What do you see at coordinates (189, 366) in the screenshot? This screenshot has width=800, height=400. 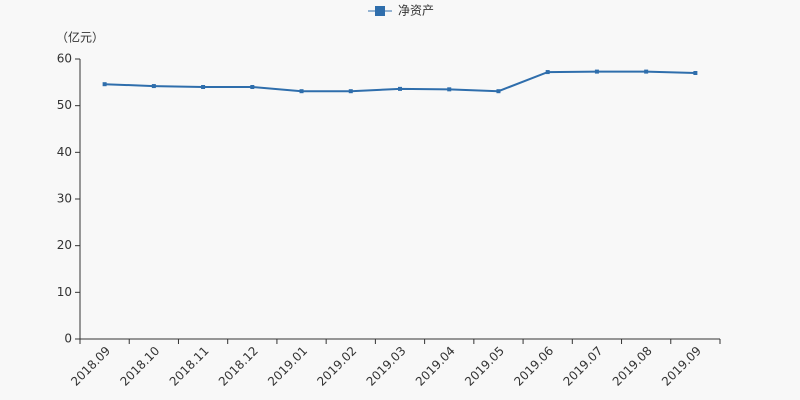 I see `x-tick-label: 2018.11` at bounding box center [189, 366].